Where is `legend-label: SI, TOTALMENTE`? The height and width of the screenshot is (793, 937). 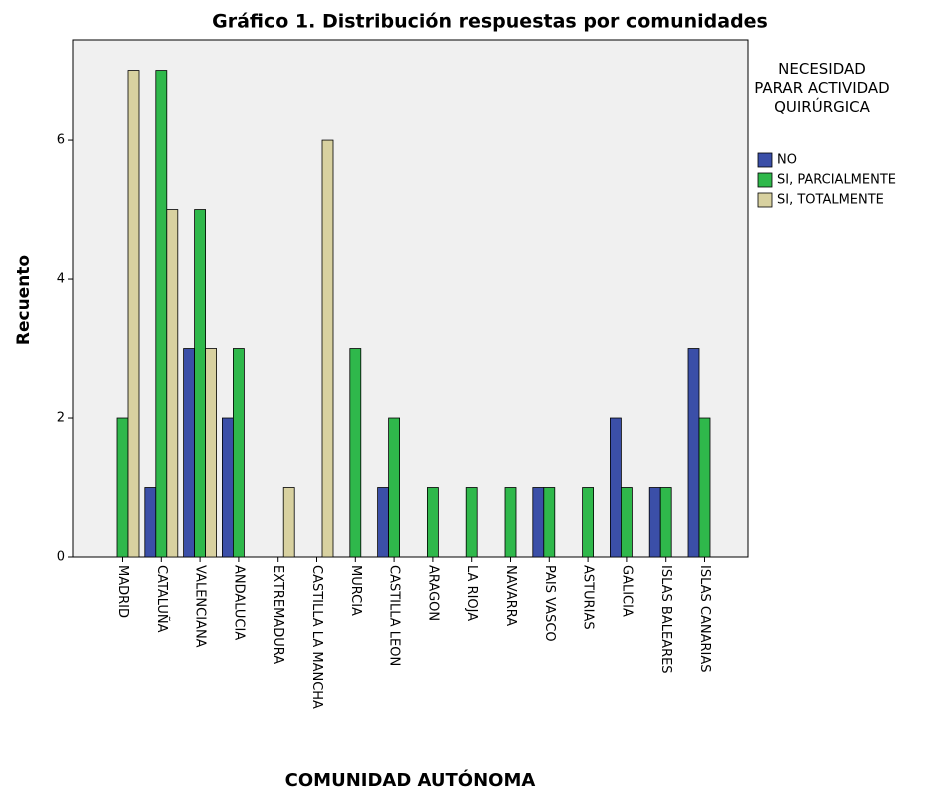 legend-label: SI, TOTALMENTE is located at coordinates (830, 200).